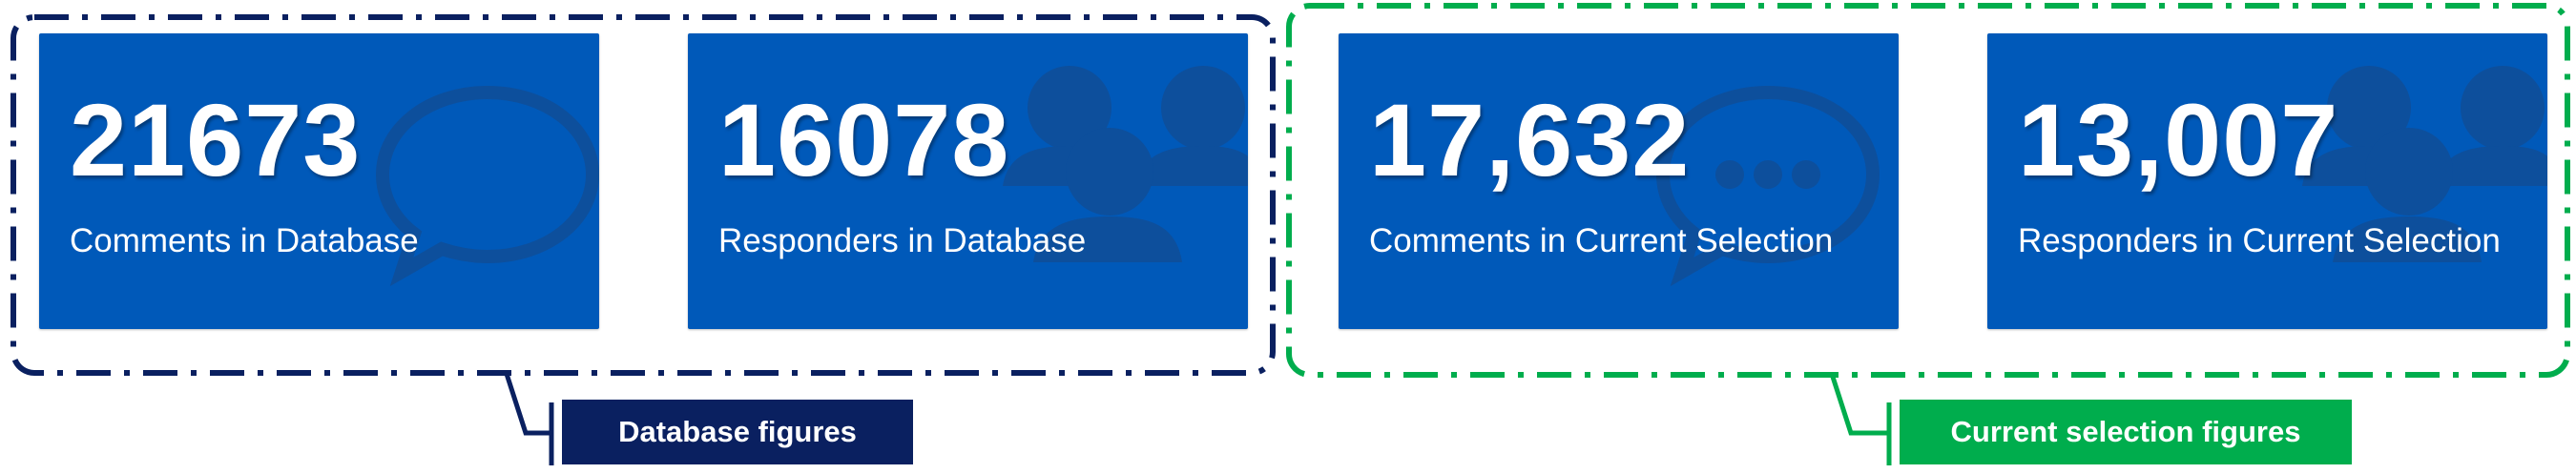 Image resolution: width=2576 pixels, height=474 pixels. Describe the element at coordinates (1601, 240) in the screenshot. I see `comments-in-selection-label: Comments in Current Selection` at that location.